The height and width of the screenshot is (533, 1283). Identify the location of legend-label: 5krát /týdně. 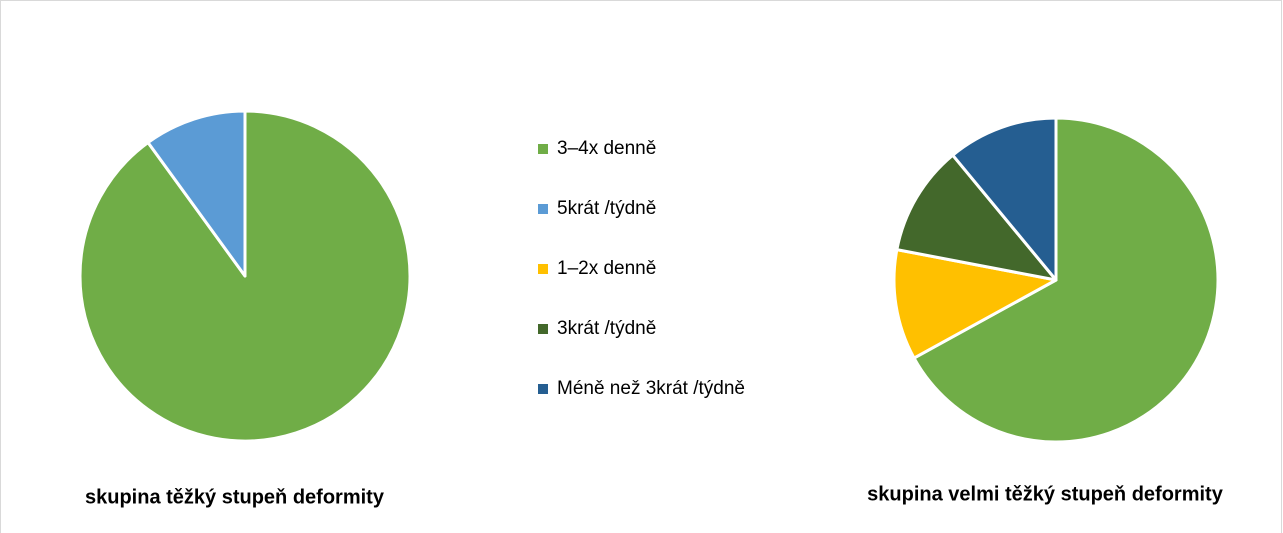
(606, 208).